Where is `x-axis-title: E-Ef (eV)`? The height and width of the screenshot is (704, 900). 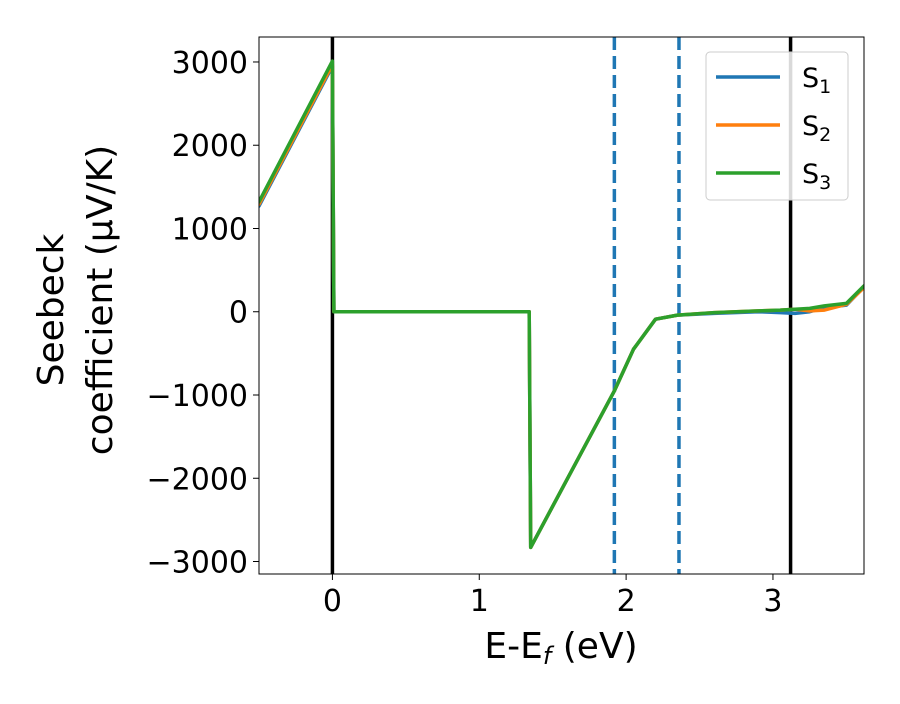 x-axis-title: E-Ef (eV) is located at coordinates (560, 648).